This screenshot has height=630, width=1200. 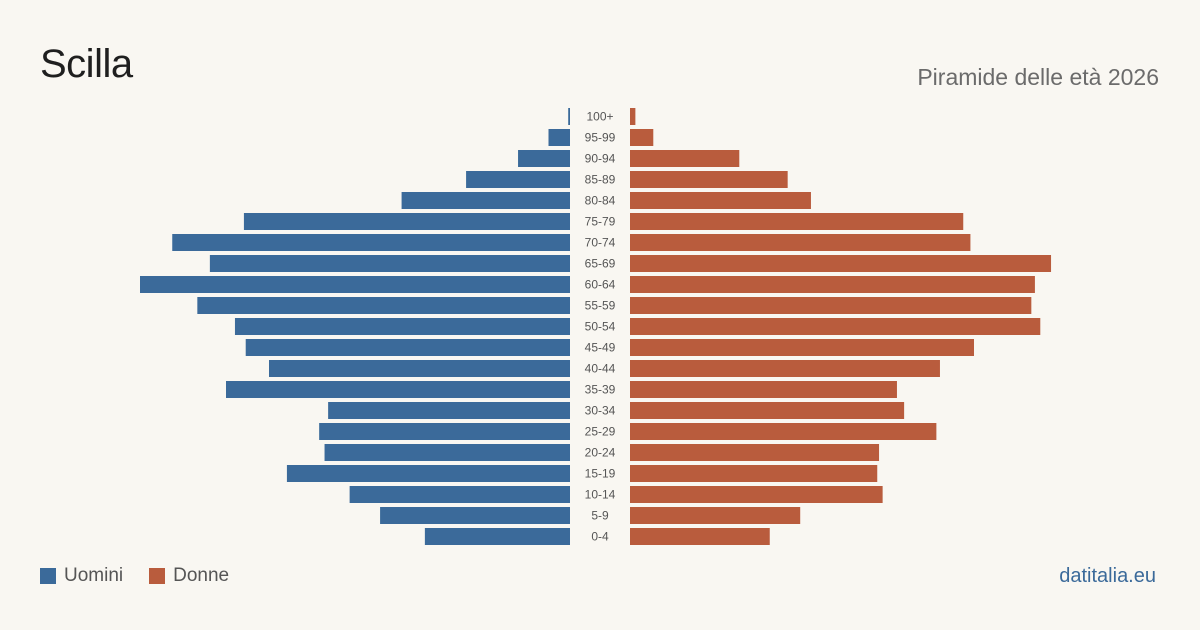 What do you see at coordinates (600, 390) in the screenshot?
I see `age-label-35-39: 35-39` at bounding box center [600, 390].